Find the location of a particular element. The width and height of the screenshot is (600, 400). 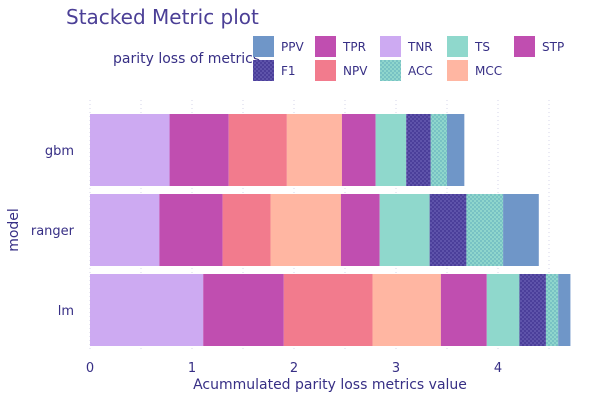

x-tick-label: 4 is located at coordinates (498, 368).